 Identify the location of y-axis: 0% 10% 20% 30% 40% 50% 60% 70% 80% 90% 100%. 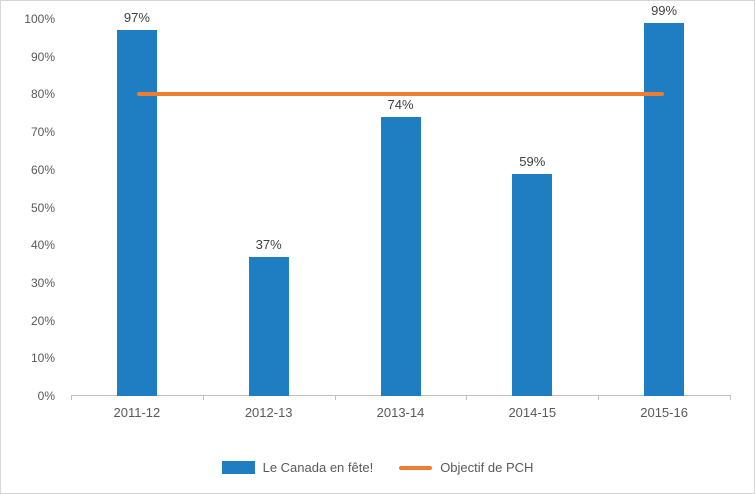
(32, 207).